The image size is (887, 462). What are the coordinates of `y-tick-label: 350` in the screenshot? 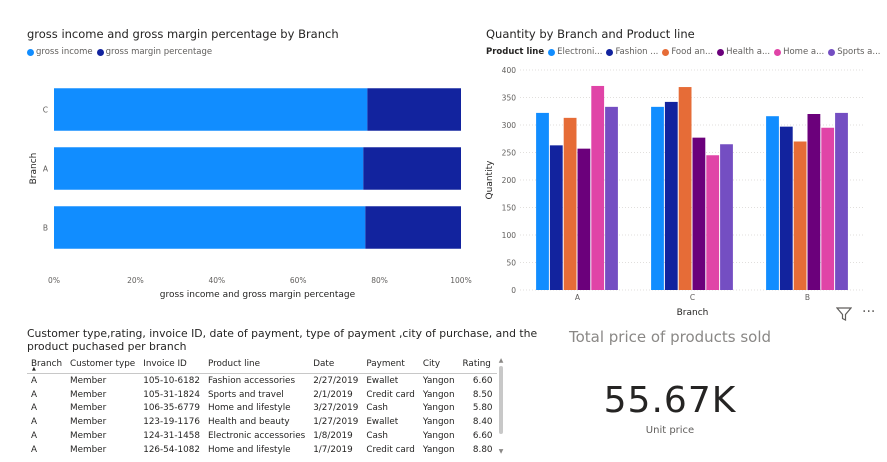 It's located at (509, 98).